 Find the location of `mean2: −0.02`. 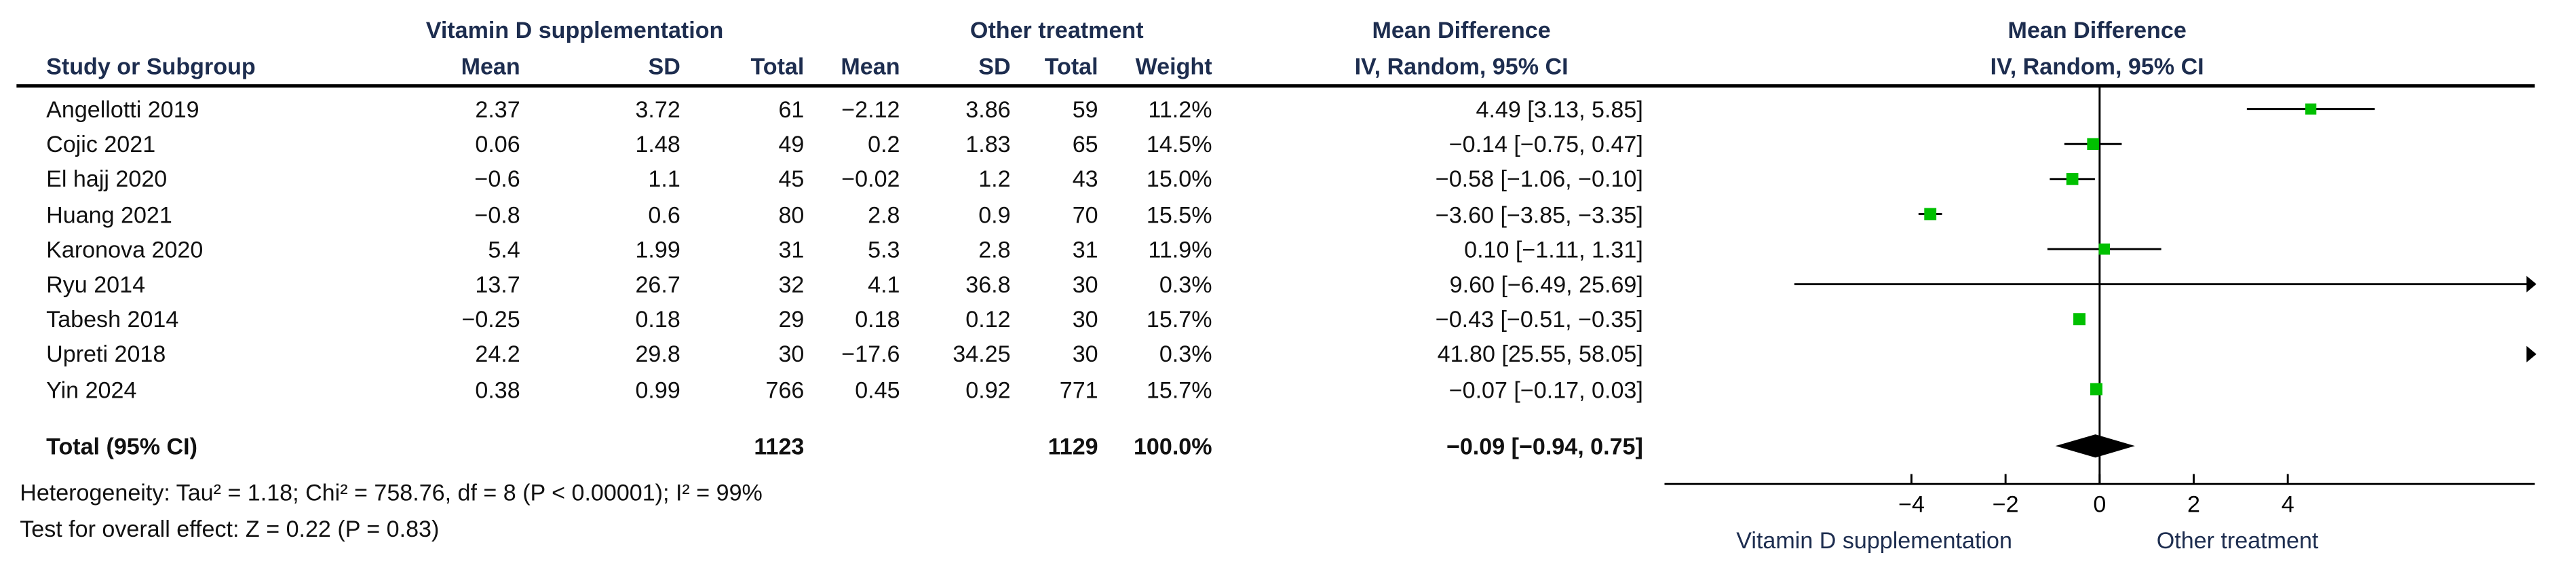

mean2: −0.02 is located at coordinates (870, 179).